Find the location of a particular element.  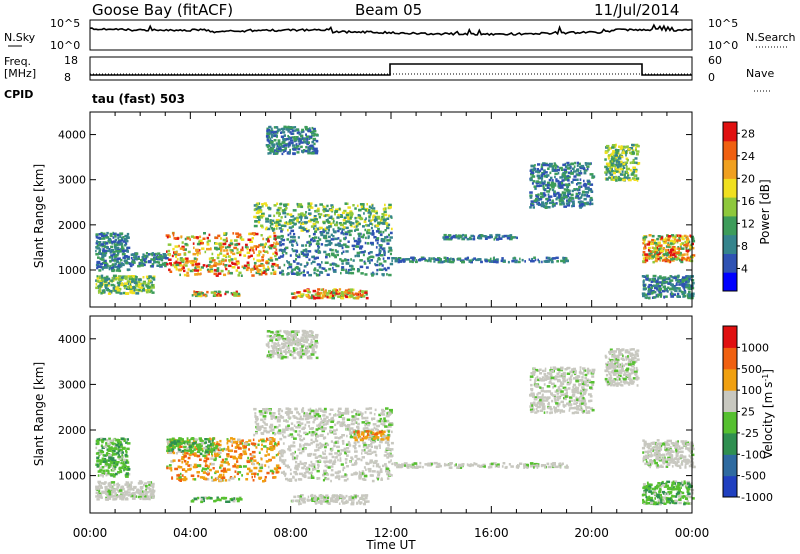

noise-sky-line is located at coordinates (391, 29).